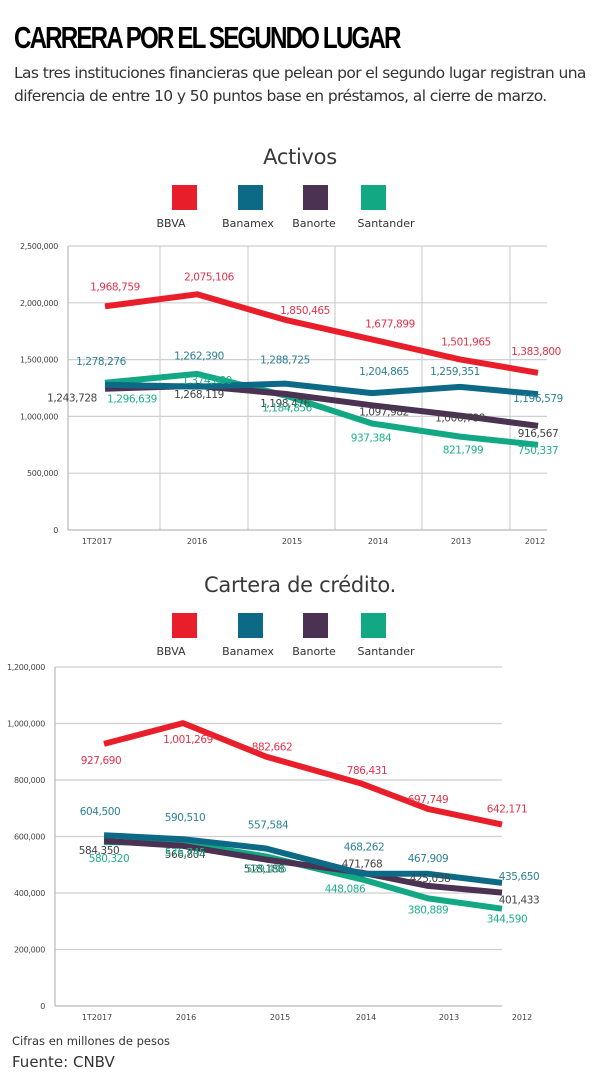 This screenshot has width=600, height=1080. Describe the element at coordinates (362, 865) in the screenshot. I see `data-label-banorte: 471,768` at that location.